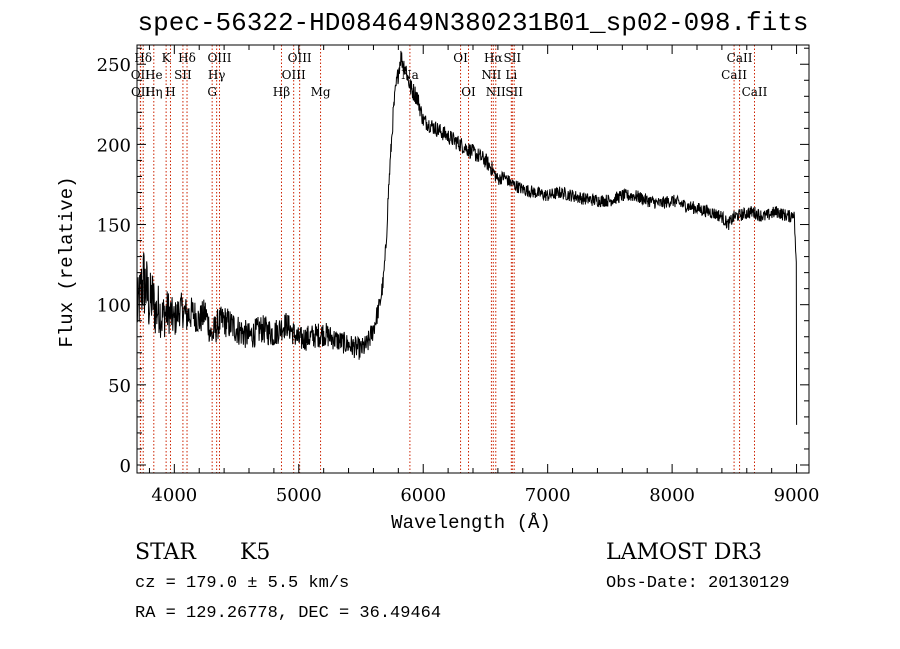 This screenshot has height=649, width=900. Describe the element at coordinates (119, 386) in the screenshot. I see `y-tick-label: 50` at that location.